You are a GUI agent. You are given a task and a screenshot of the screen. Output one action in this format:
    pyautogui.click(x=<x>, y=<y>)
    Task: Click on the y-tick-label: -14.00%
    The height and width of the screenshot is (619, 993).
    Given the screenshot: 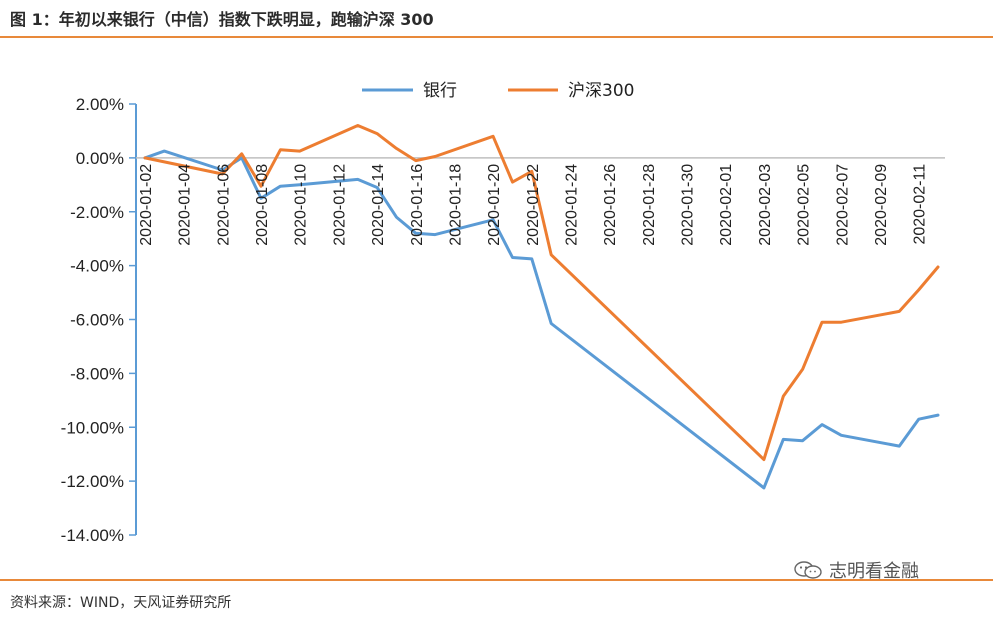 What is the action you would take?
    pyautogui.click(x=92, y=535)
    